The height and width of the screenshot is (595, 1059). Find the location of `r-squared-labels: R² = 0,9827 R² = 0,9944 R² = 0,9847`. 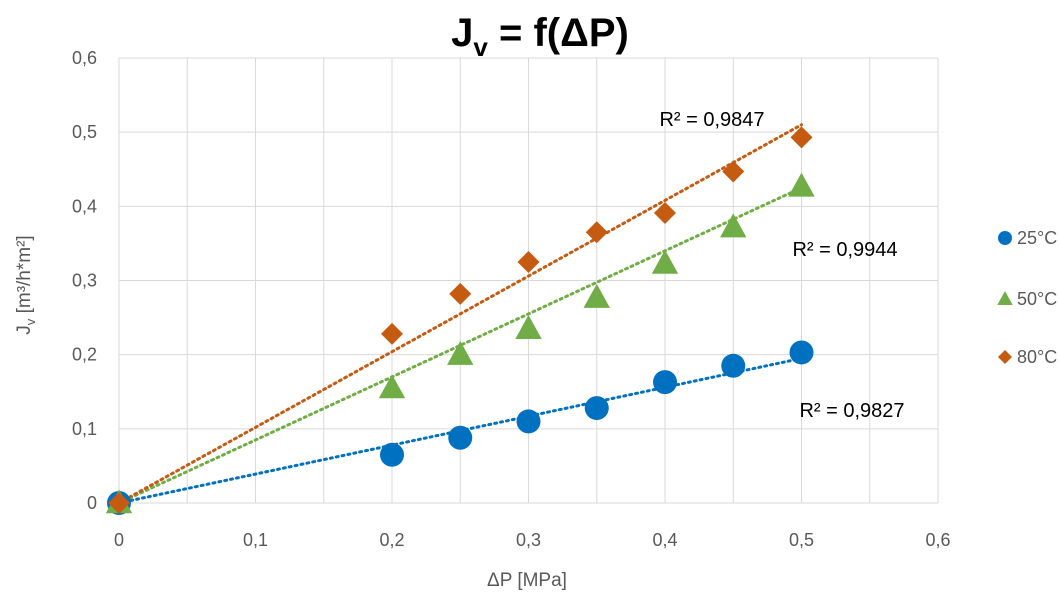

r-squared-labels: R² = 0,9827 R² = 0,9944 R² = 0,9847 is located at coordinates (781, 265).